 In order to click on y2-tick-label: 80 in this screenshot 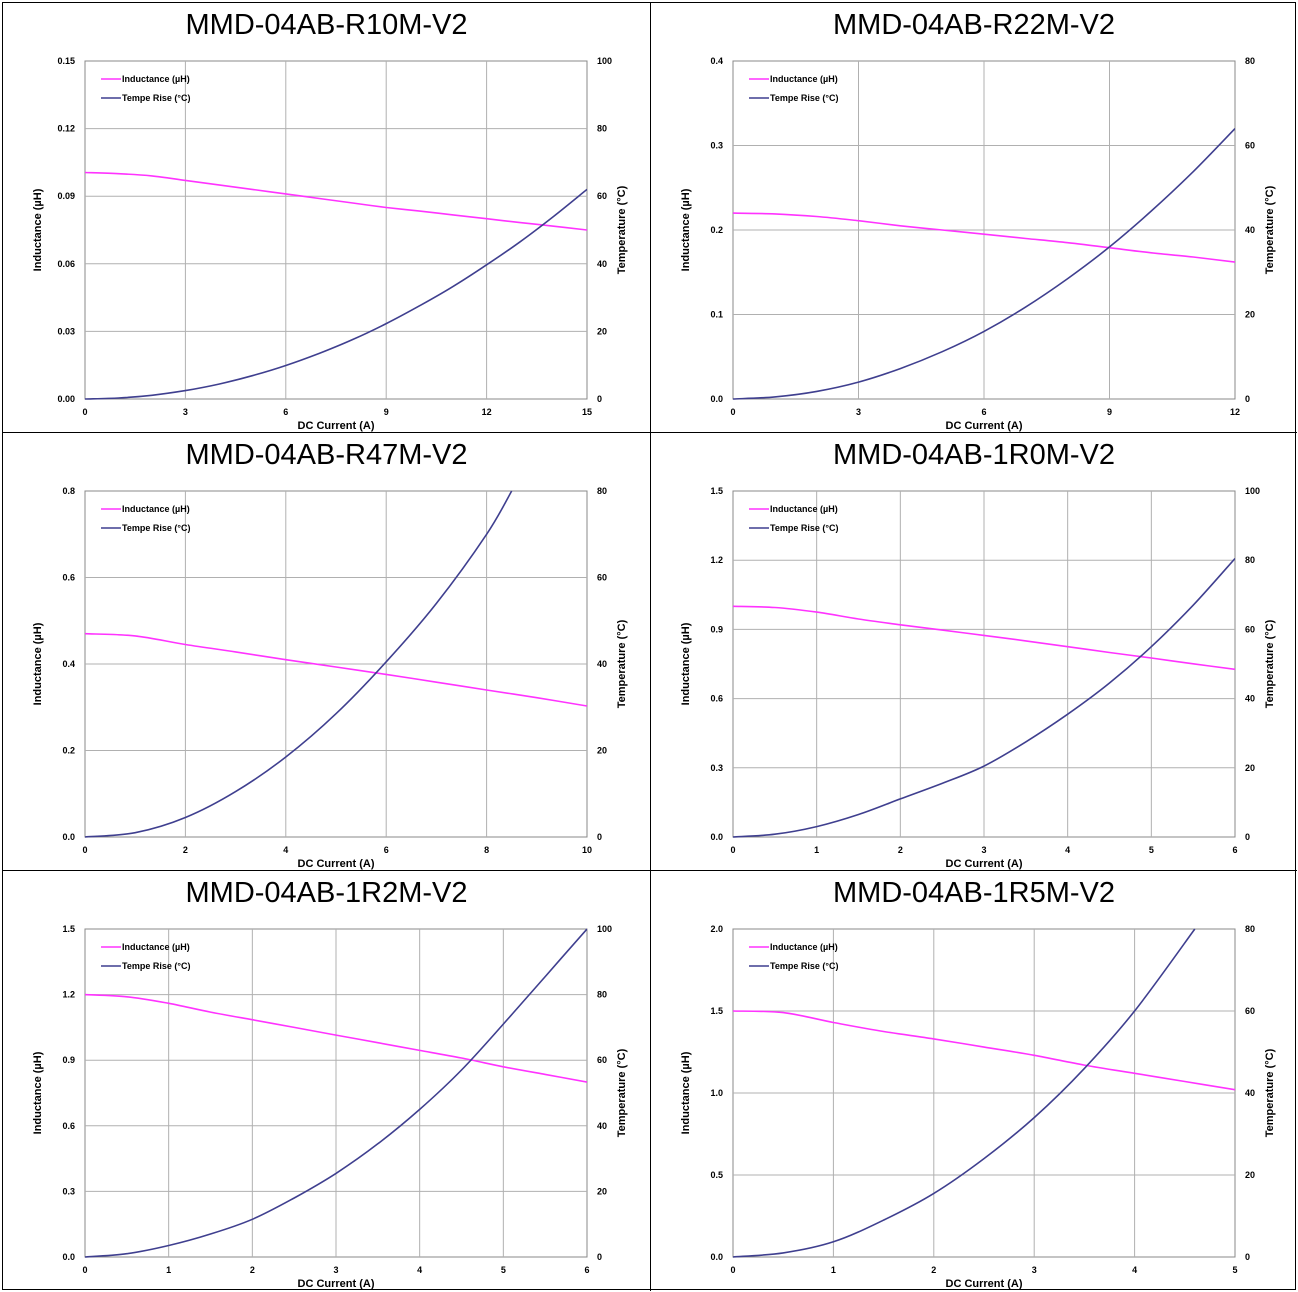, I will do `click(602, 995)`.